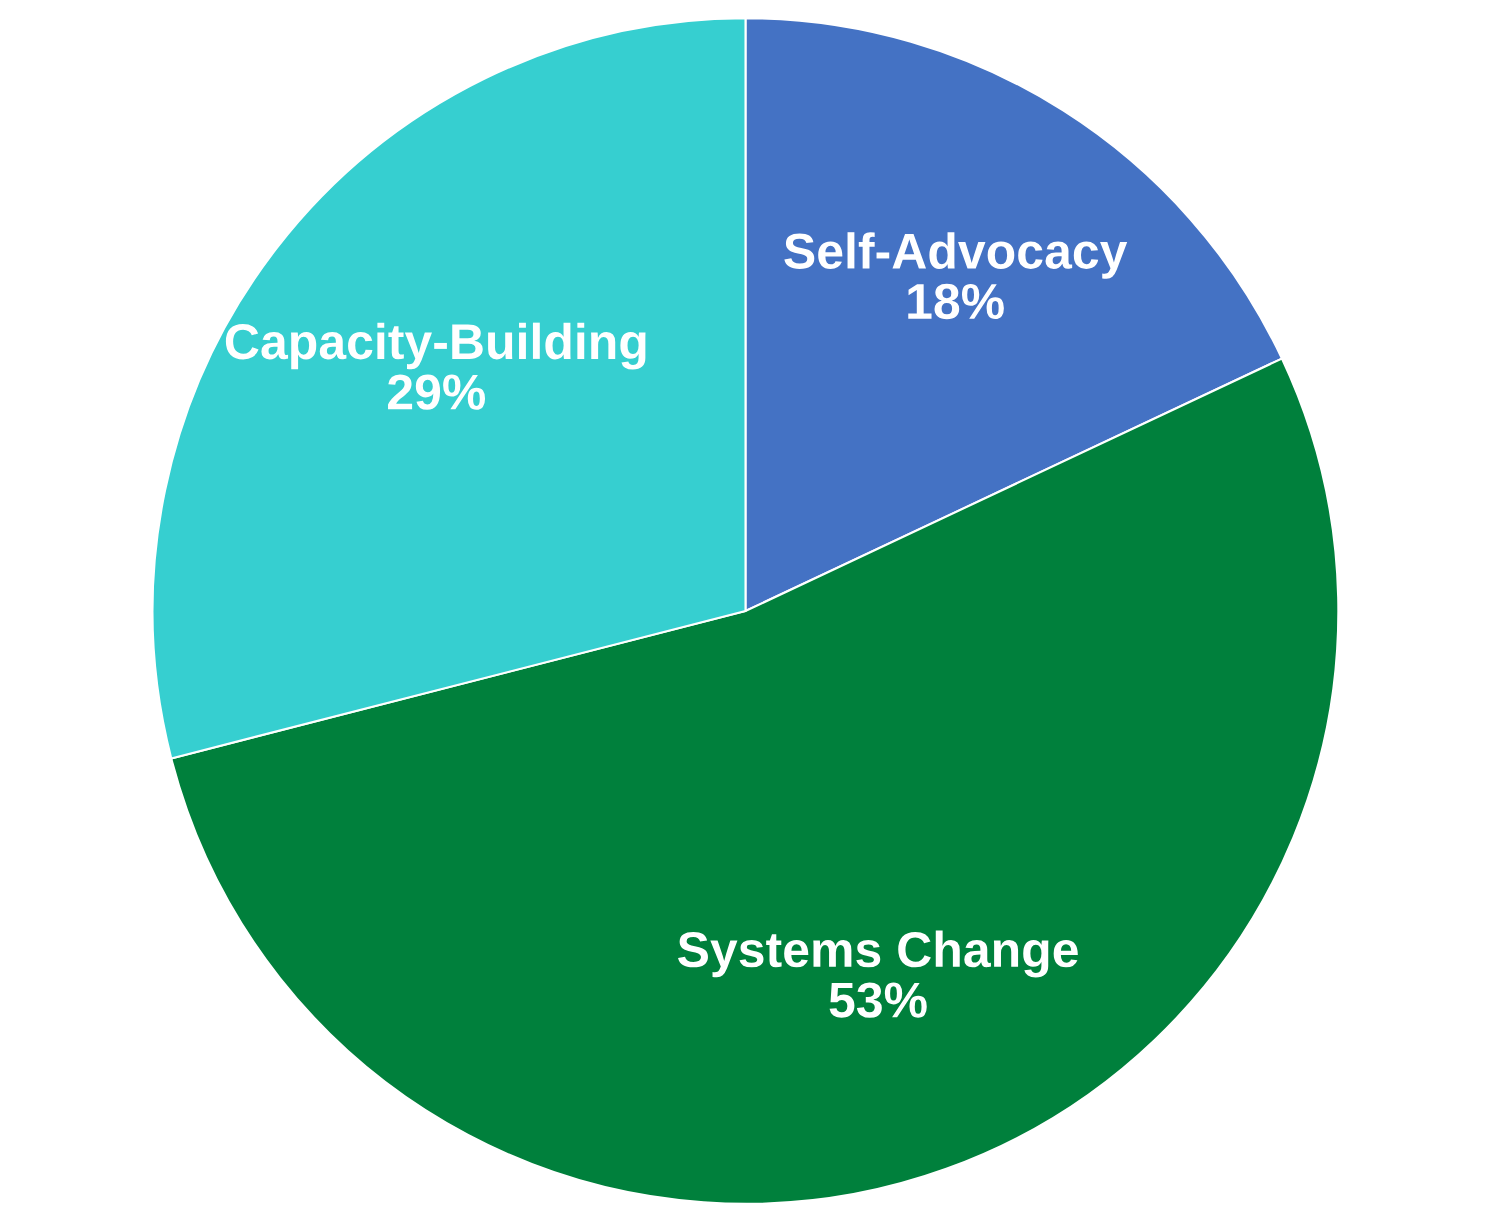 Image resolution: width=1491 pixels, height=1222 pixels. I want to click on slice-label: Systems Change, so click(878, 954).